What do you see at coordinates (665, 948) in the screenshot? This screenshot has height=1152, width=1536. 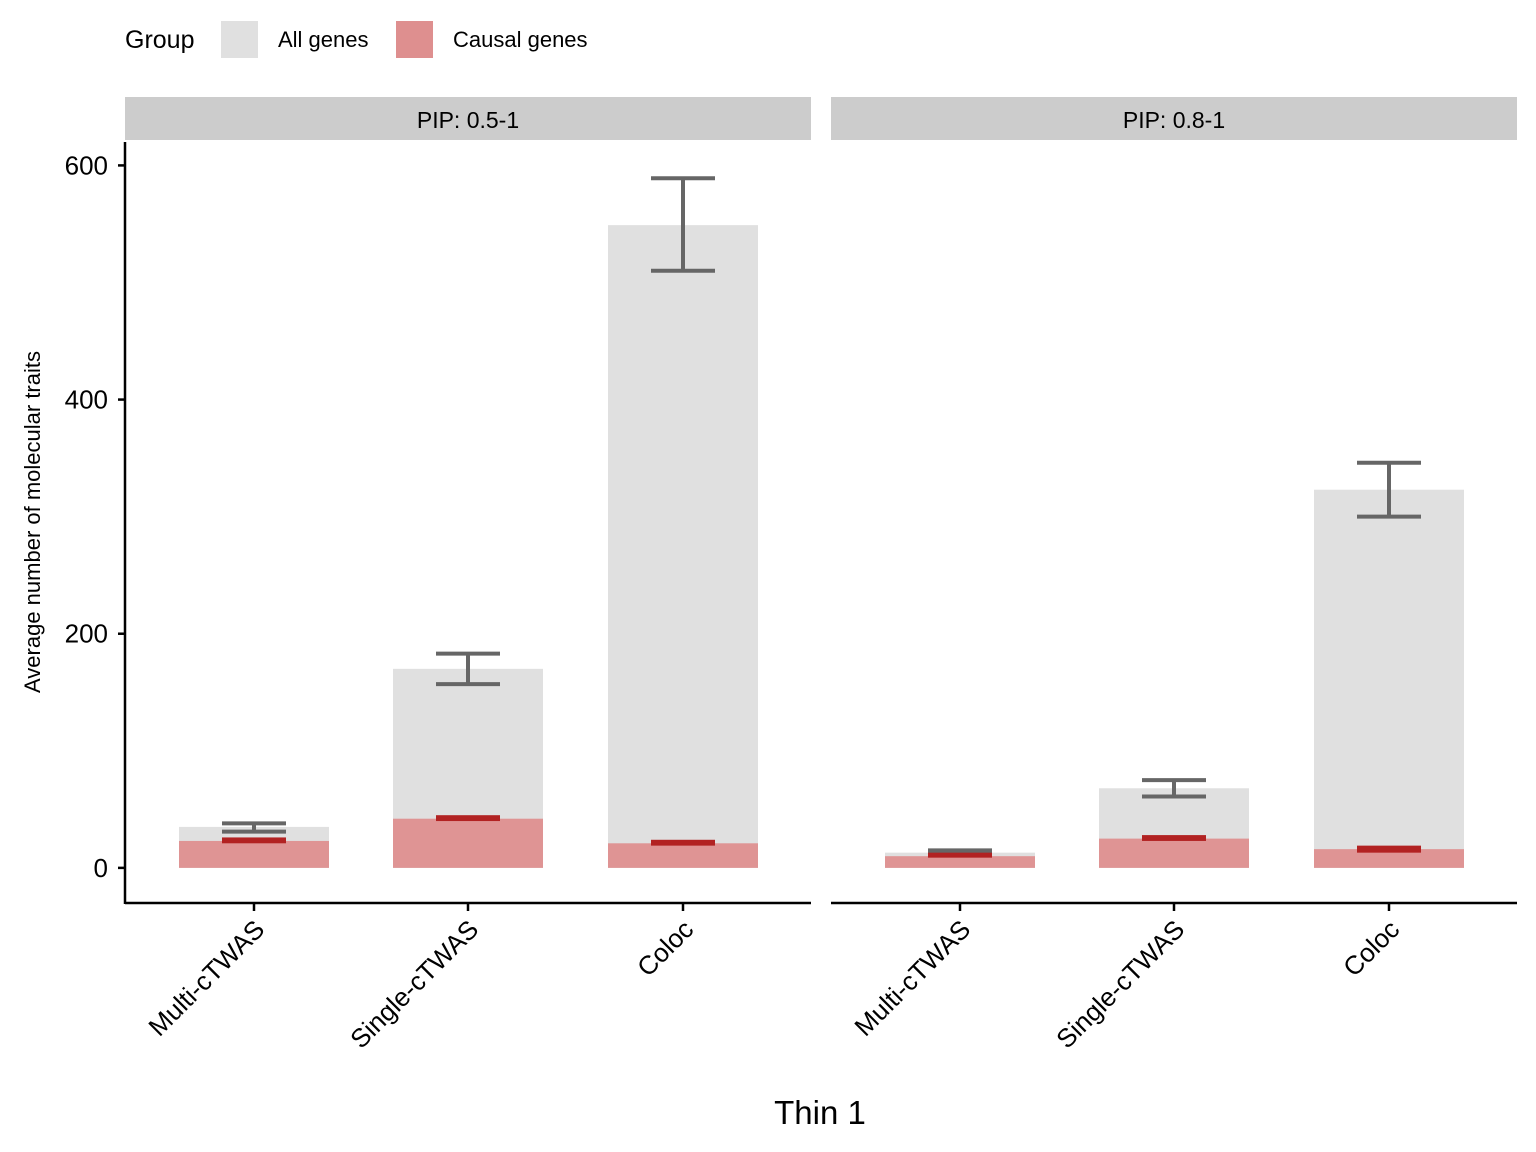 I see `x-tick-label-coloc-panel-1: Coloc` at bounding box center [665, 948].